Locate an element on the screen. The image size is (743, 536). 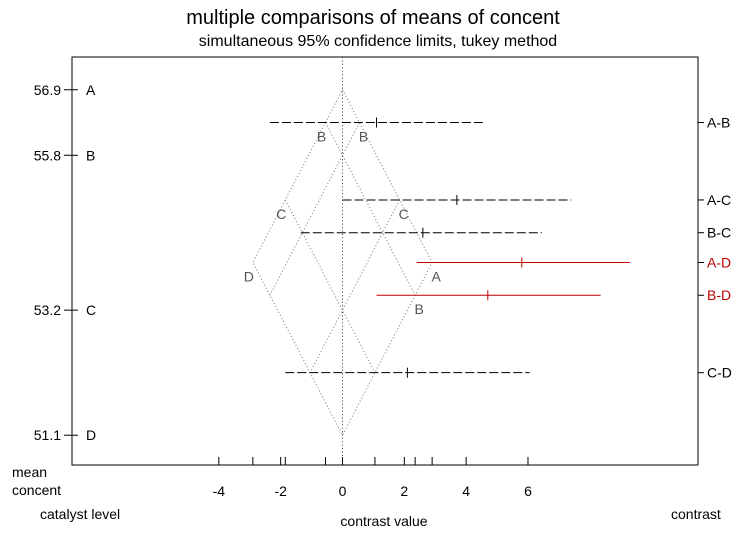
x-tick-label-5: 6 is located at coordinates (528, 491).